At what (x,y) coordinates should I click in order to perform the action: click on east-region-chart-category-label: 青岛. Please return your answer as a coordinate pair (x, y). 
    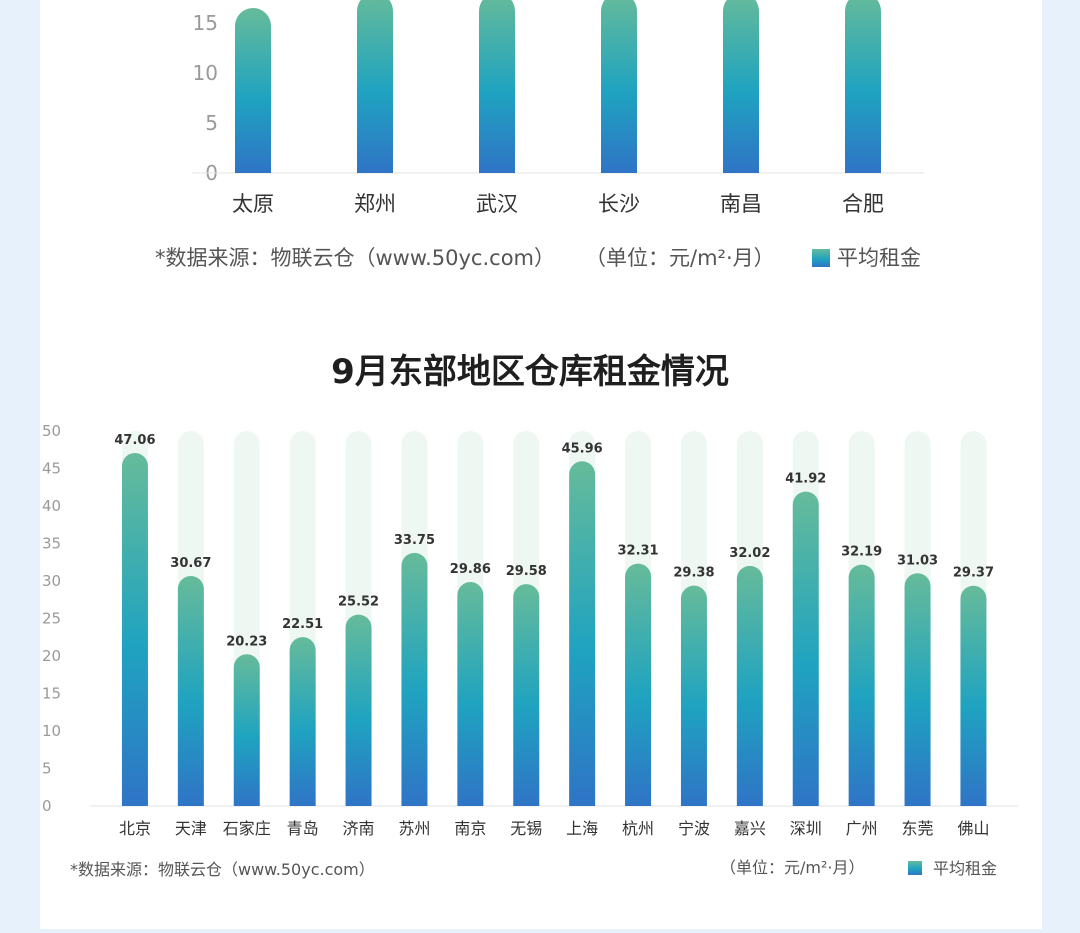
    Looking at the image, I should click on (303, 828).